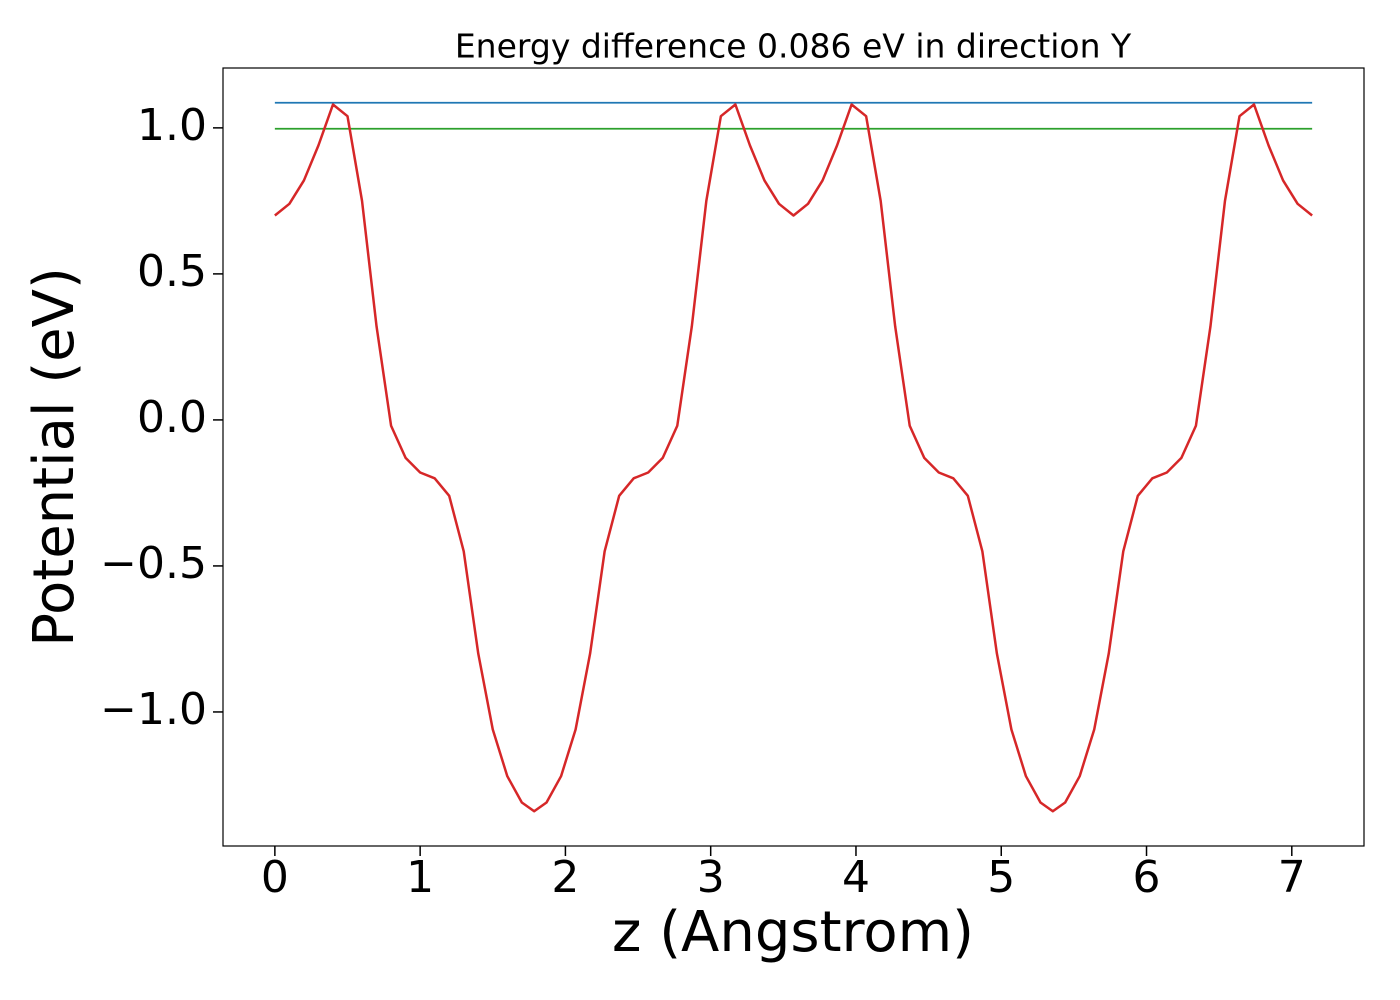 The width and height of the screenshot is (1400, 1000). What do you see at coordinates (420, 877) in the screenshot?
I see `x-tick-label: 1` at bounding box center [420, 877].